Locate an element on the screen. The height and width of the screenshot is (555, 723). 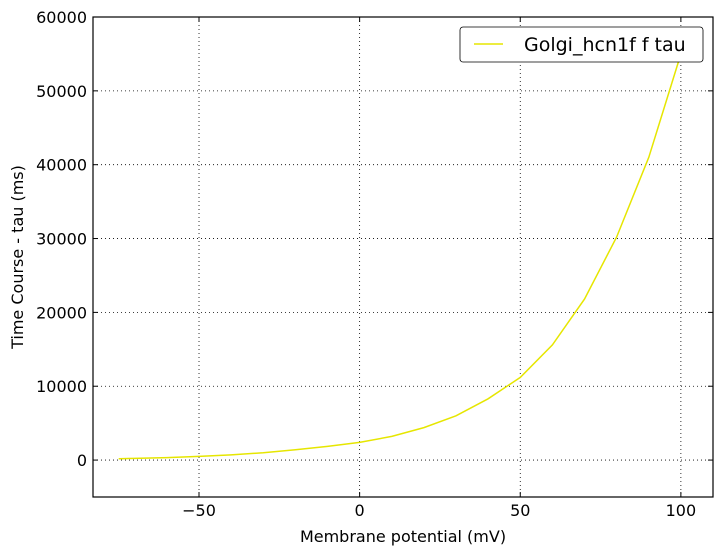
y-tick-label: 40000 is located at coordinates (61, 165).